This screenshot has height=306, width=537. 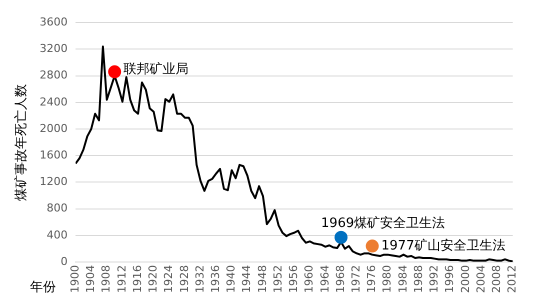 What do you see at coordinates (184, 279) in the screenshot?
I see `x-tick-label: 1928` at bounding box center [184, 279].